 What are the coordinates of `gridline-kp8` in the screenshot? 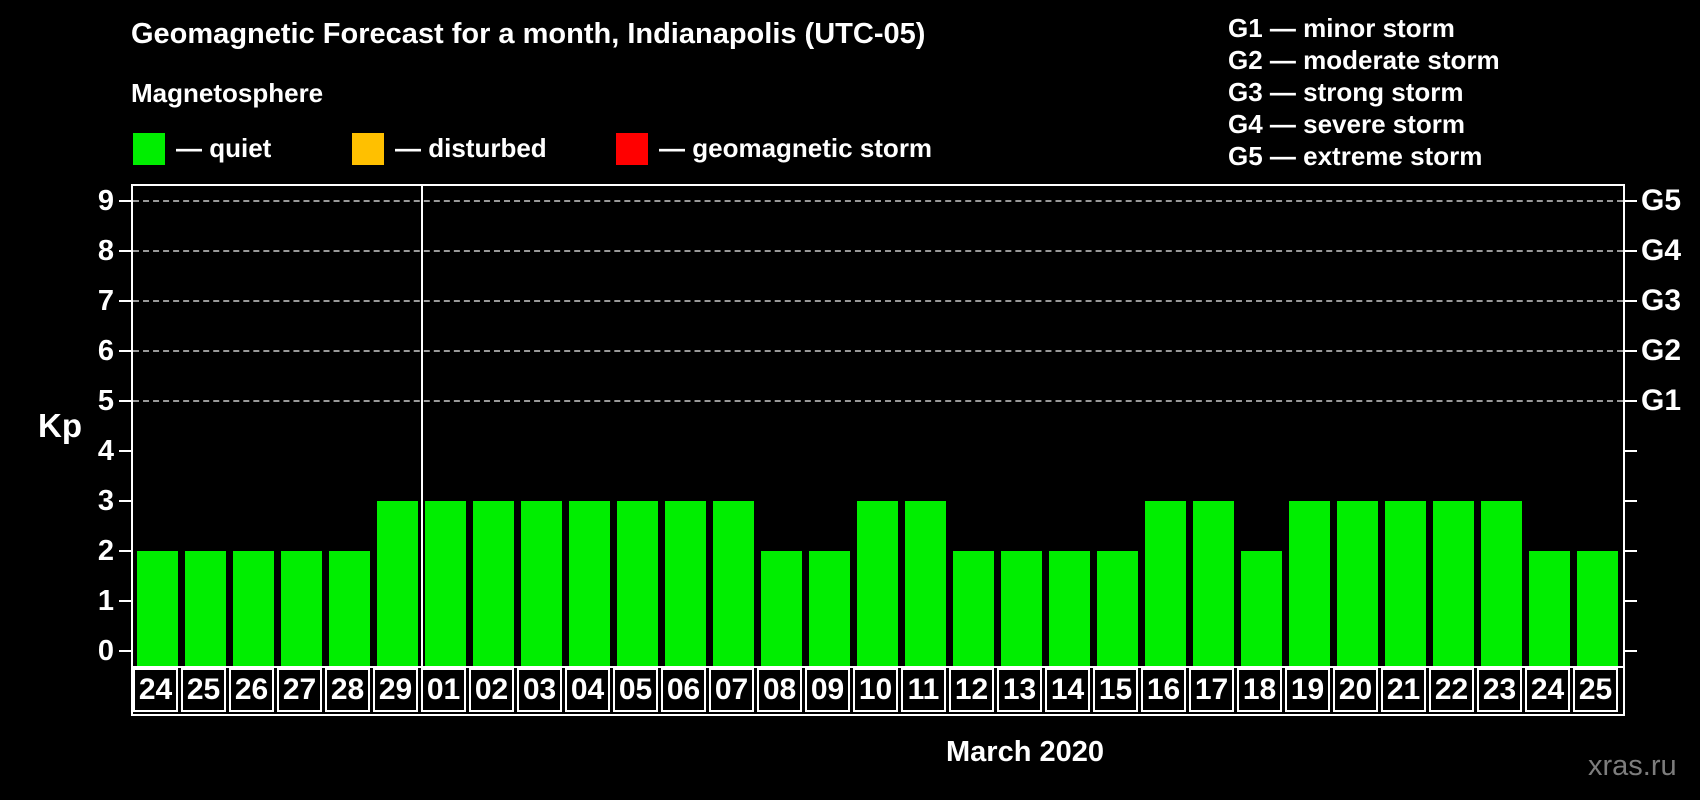 It's located at (878, 251).